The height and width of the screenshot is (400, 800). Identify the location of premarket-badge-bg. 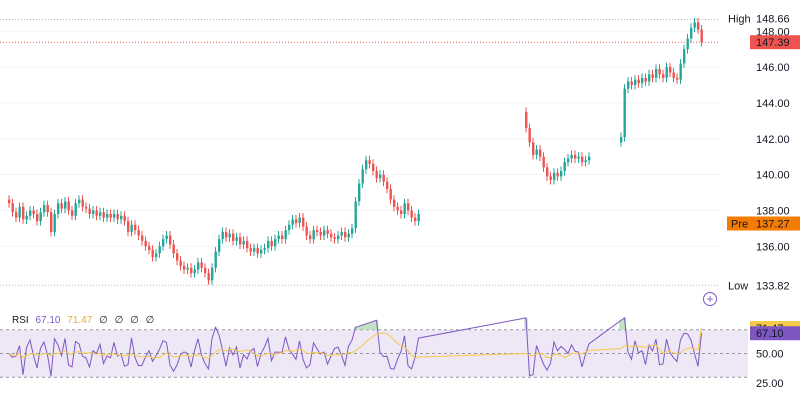
(763, 223).